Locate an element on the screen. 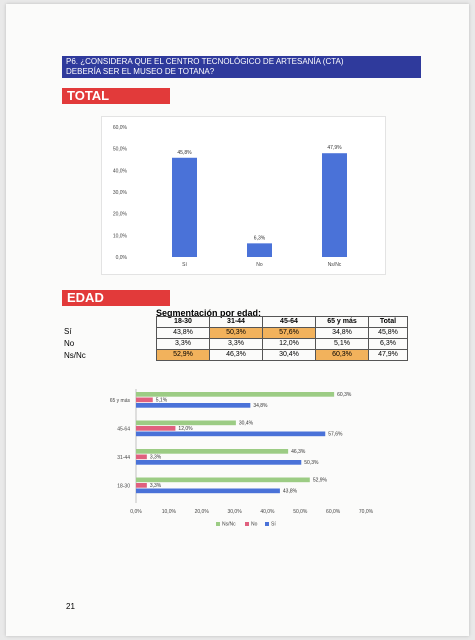 The width and height of the screenshot is (475, 640). table-cell: 6,3% is located at coordinates (388, 344).